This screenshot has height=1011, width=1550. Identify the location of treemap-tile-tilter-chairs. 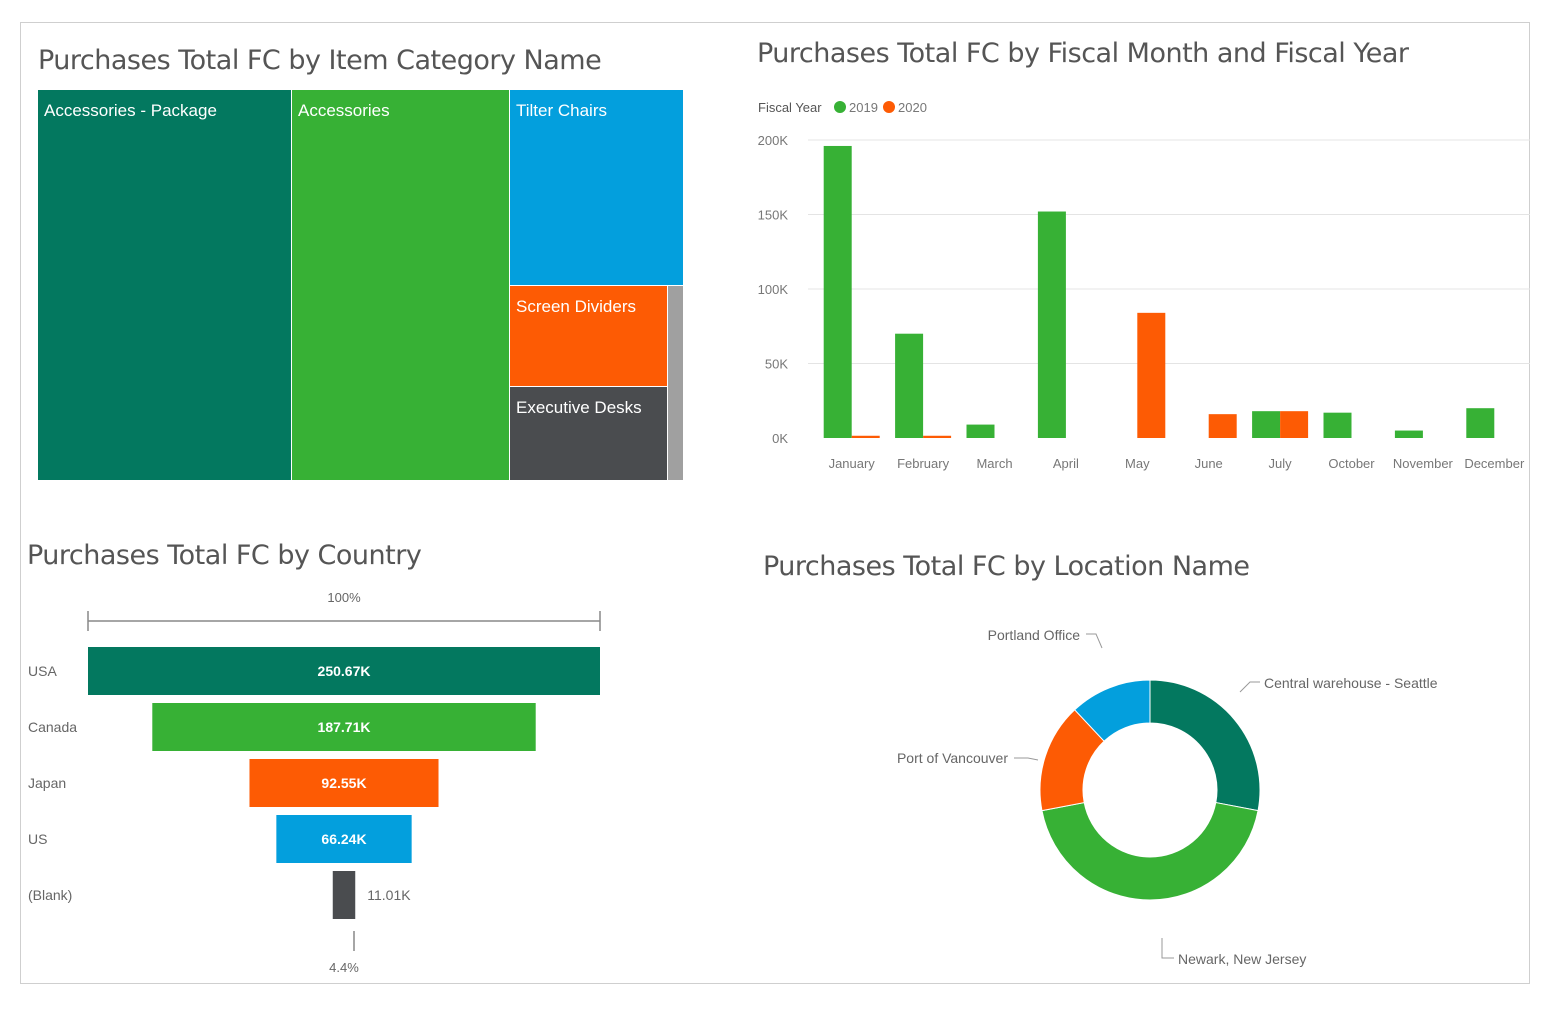
(596, 187).